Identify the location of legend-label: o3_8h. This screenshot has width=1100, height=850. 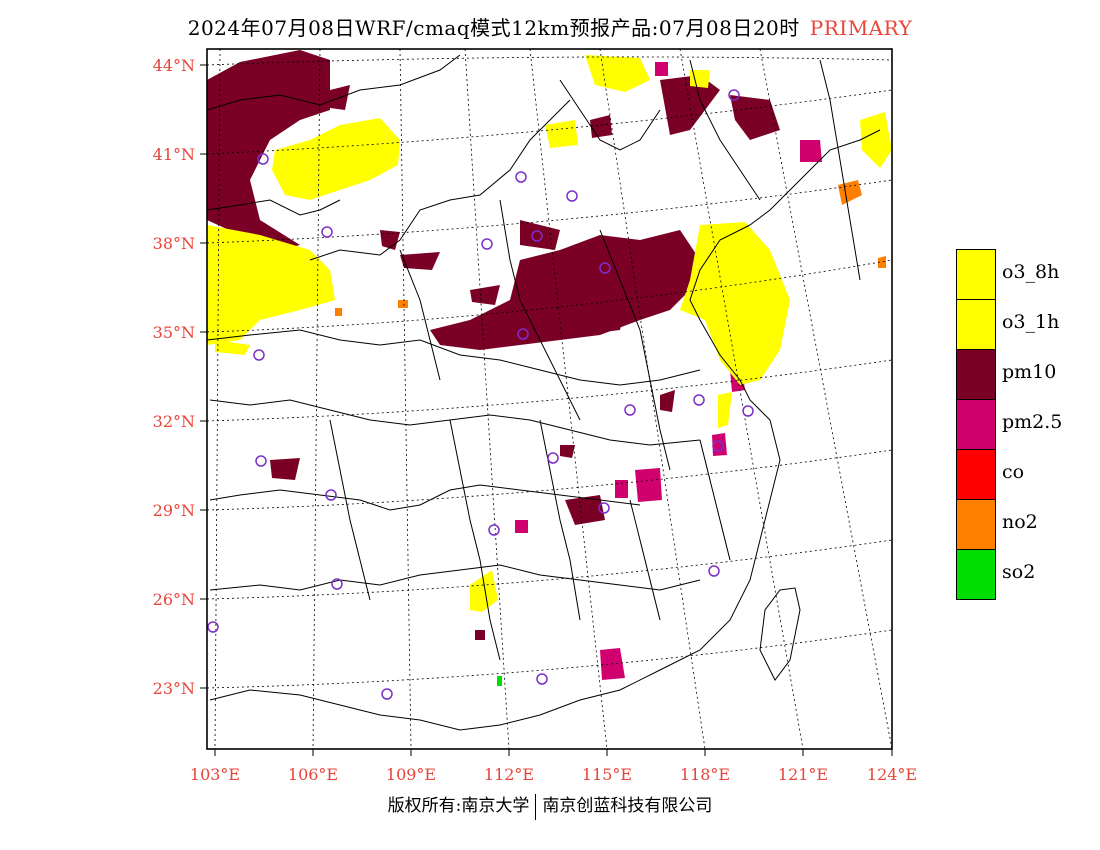
(1031, 272).